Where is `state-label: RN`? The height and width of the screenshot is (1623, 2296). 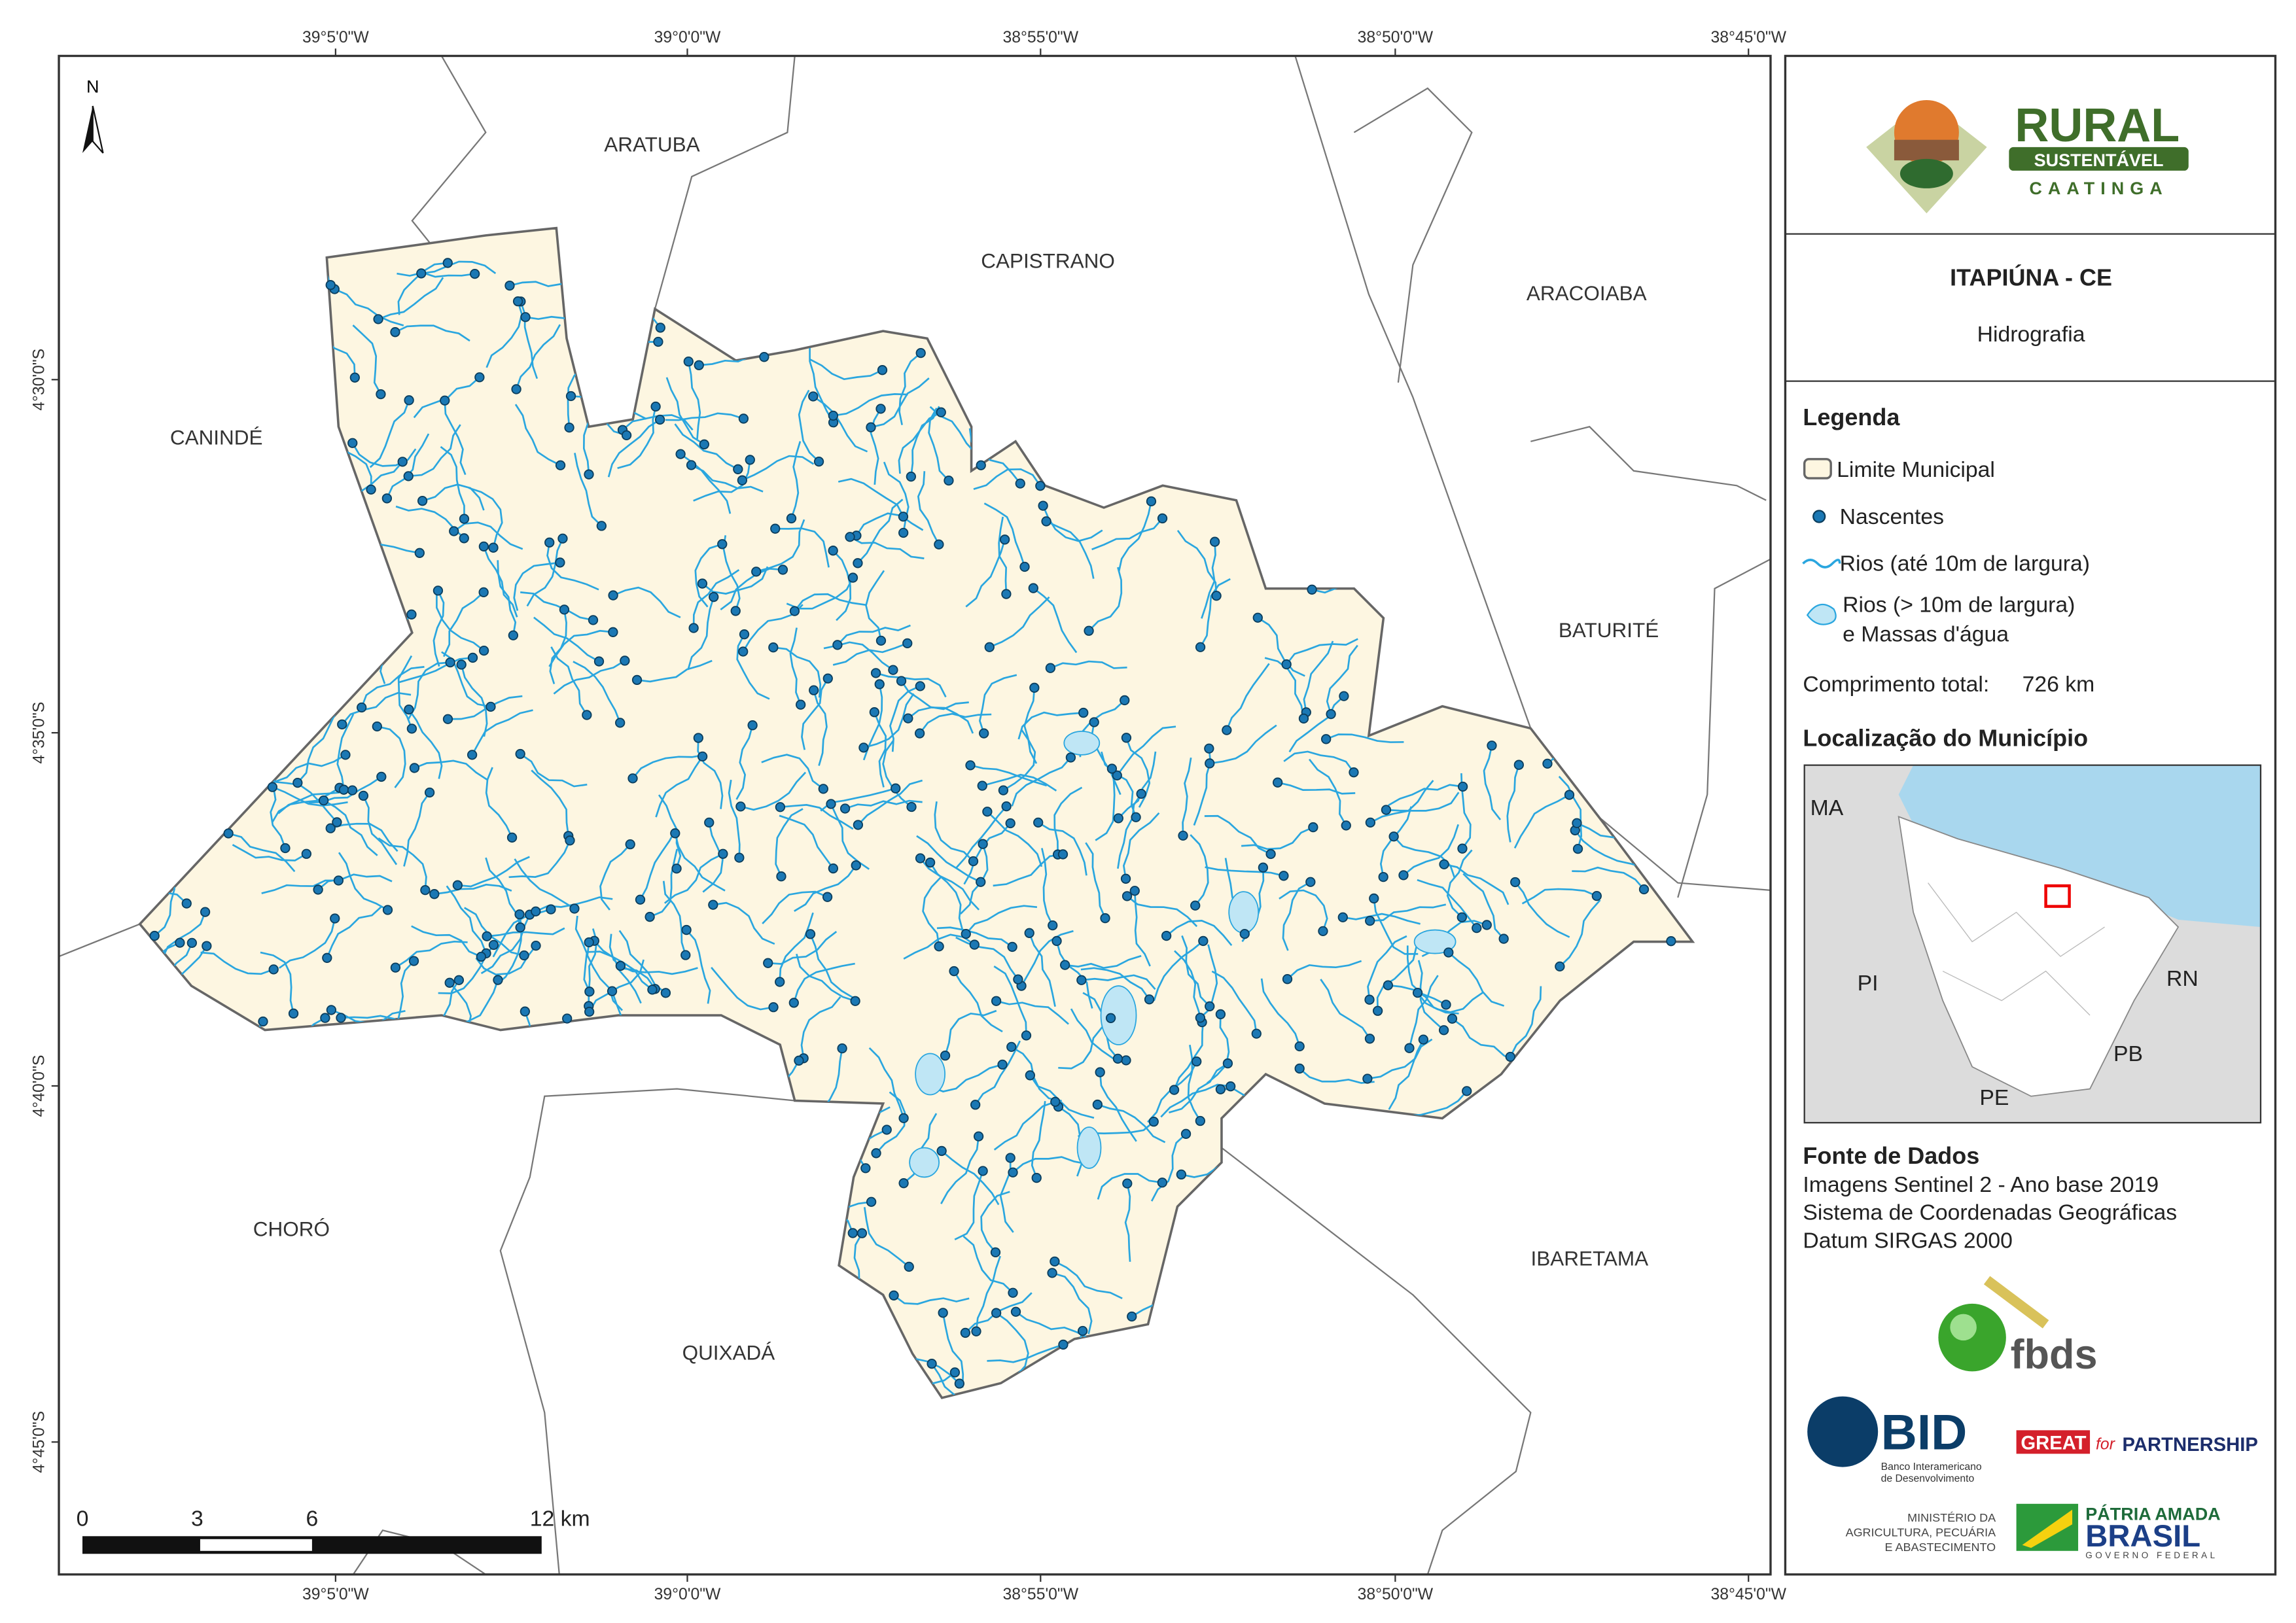 state-label: RN is located at coordinates (2182, 978).